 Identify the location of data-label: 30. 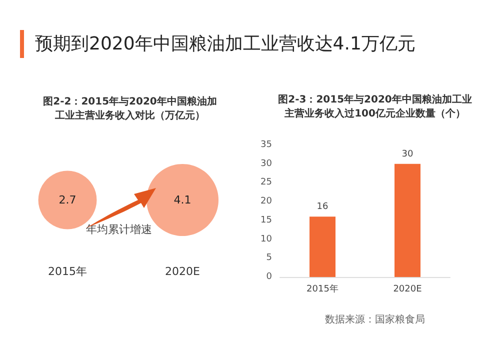
(408, 154).